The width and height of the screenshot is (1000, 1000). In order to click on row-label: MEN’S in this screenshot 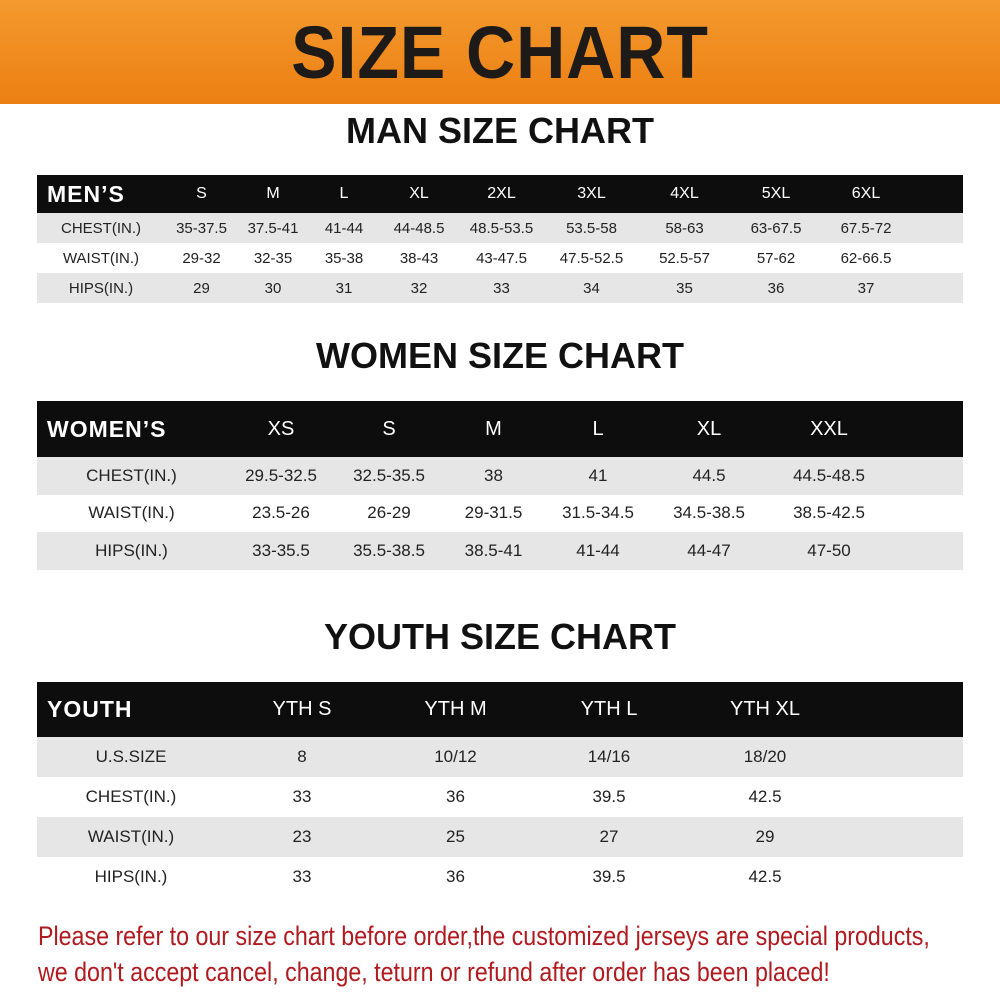, I will do `click(86, 193)`.